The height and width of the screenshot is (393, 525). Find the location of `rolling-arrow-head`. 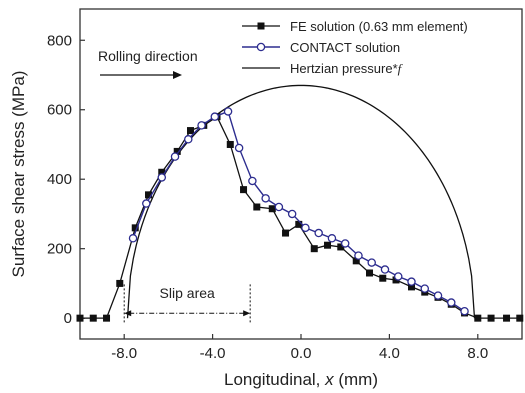

rolling-arrow-head is located at coordinates (177, 75).